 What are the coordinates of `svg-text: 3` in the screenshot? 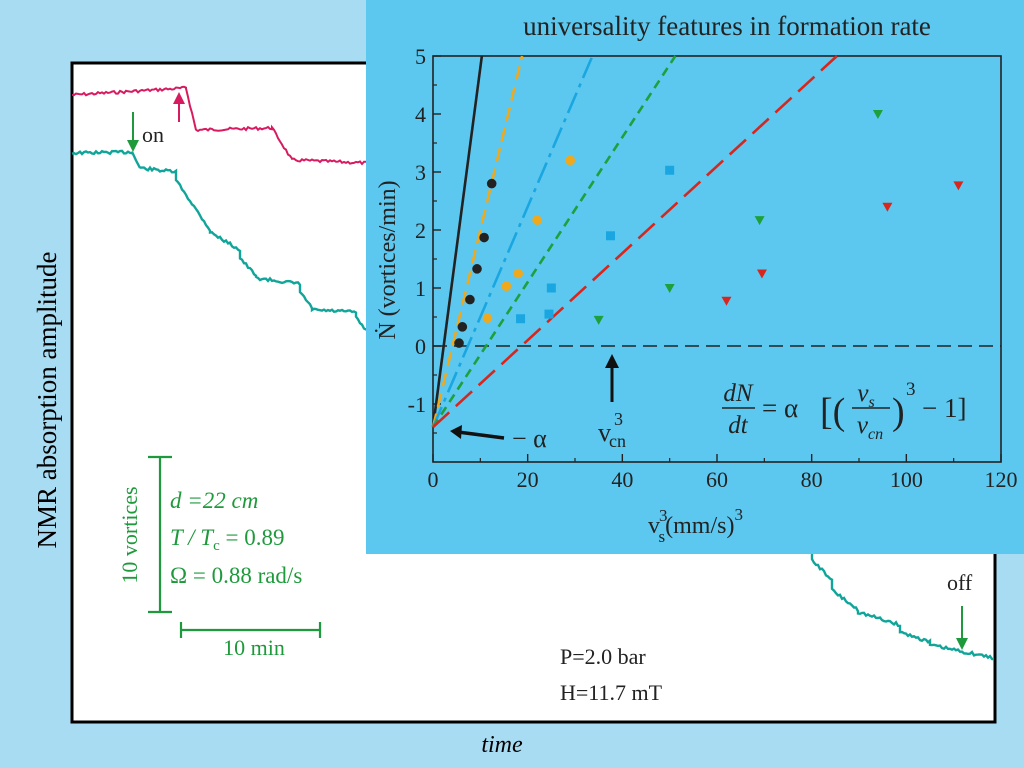 It's located at (911, 389).